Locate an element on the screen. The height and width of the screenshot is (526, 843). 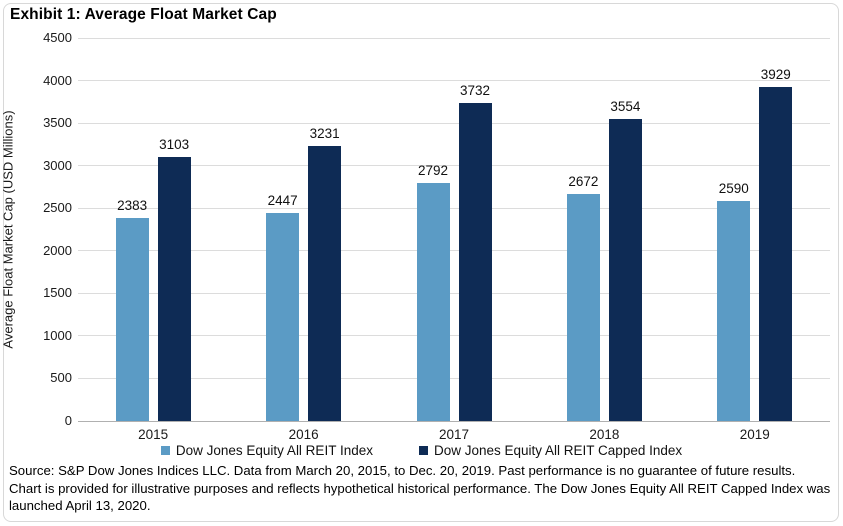
bar-2016-series1 is located at coordinates (325, 283).